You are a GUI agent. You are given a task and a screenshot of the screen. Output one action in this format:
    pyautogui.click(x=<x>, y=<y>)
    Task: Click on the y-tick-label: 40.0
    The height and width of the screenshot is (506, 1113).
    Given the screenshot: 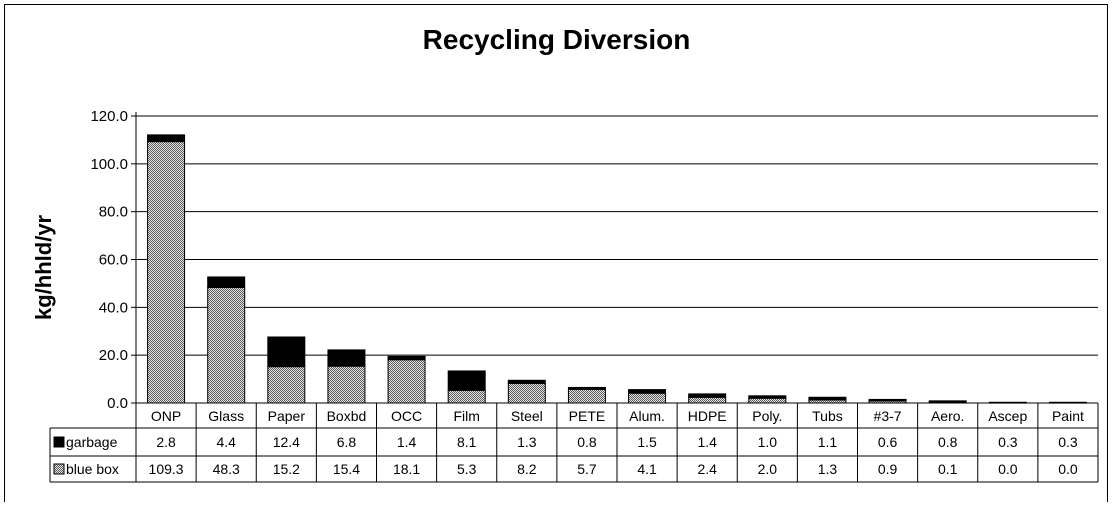 What is the action you would take?
    pyautogui.click(x=113, y=307)
    